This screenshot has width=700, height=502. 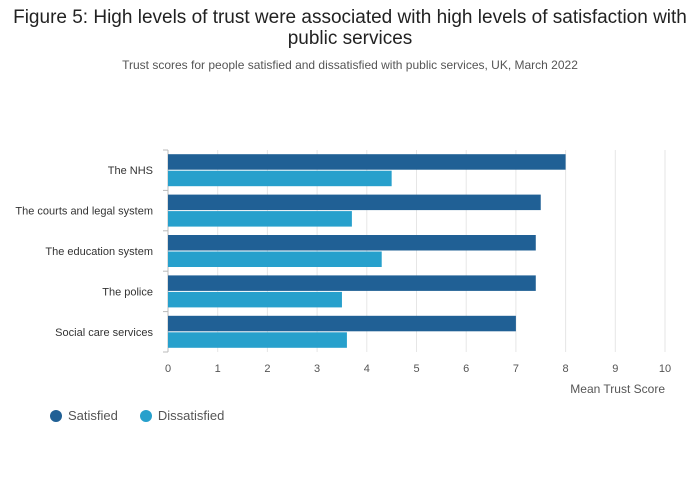 I want to click on legend-item-dissatisfied: Dissatisfied, so click(x=182, y=415).